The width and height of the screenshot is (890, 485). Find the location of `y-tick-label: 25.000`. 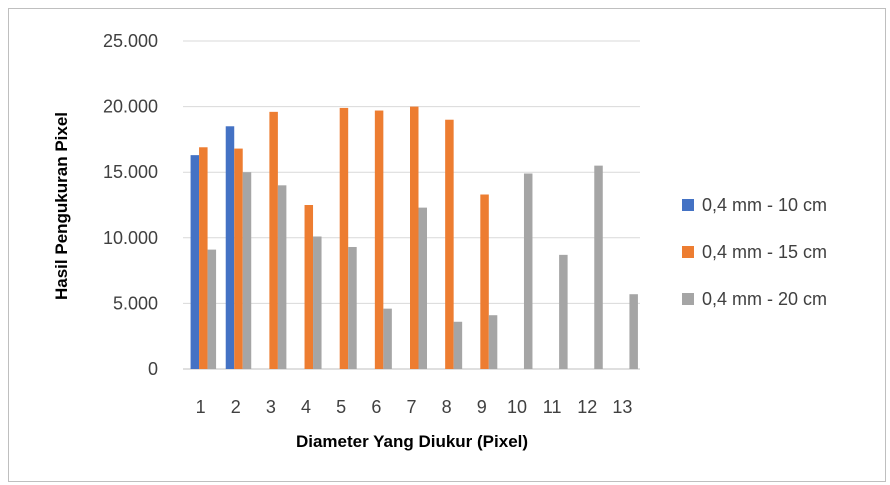

y-tick-label: 25.000 is located at coordinates (130, 41).